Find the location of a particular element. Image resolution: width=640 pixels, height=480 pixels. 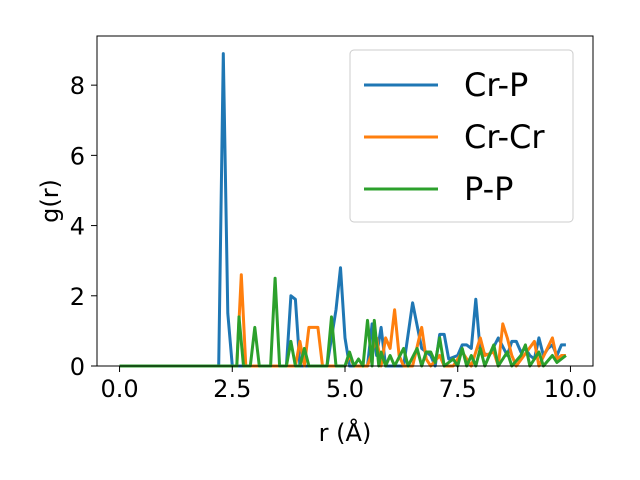

legend-label: P-P is located at coordinates (488, 189).